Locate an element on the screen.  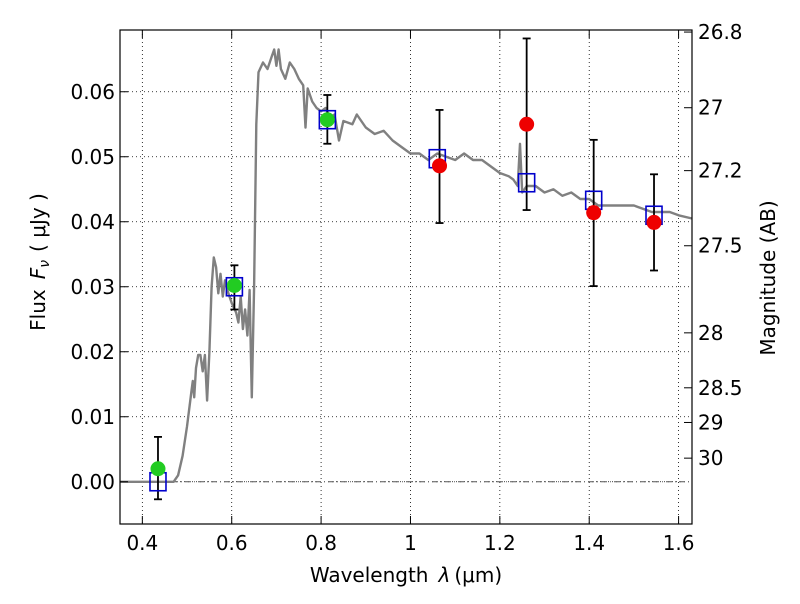
y-axis-ticks: 0.00 0.01 0.02 0.03 0.04 0.05 0.06 is located at coordinates (99, 287).